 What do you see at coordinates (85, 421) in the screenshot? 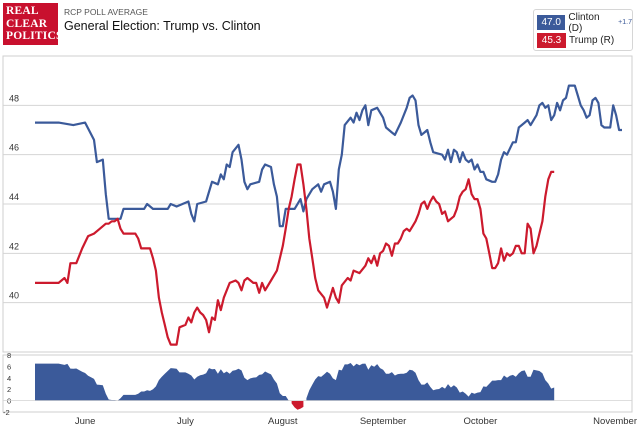
I see `x-tick-label-june: June` at bounding box center [85, 421].